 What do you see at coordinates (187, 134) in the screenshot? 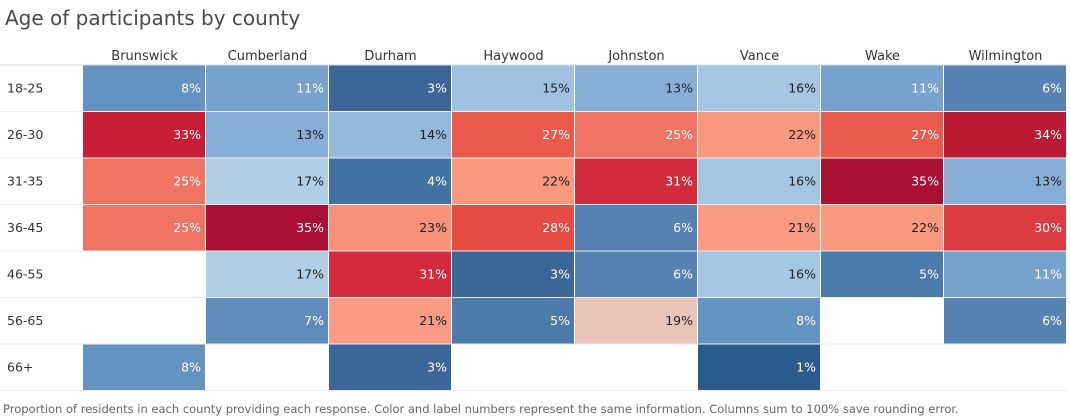
I see `cell-label: 33%` at bounding box center [187, 134].